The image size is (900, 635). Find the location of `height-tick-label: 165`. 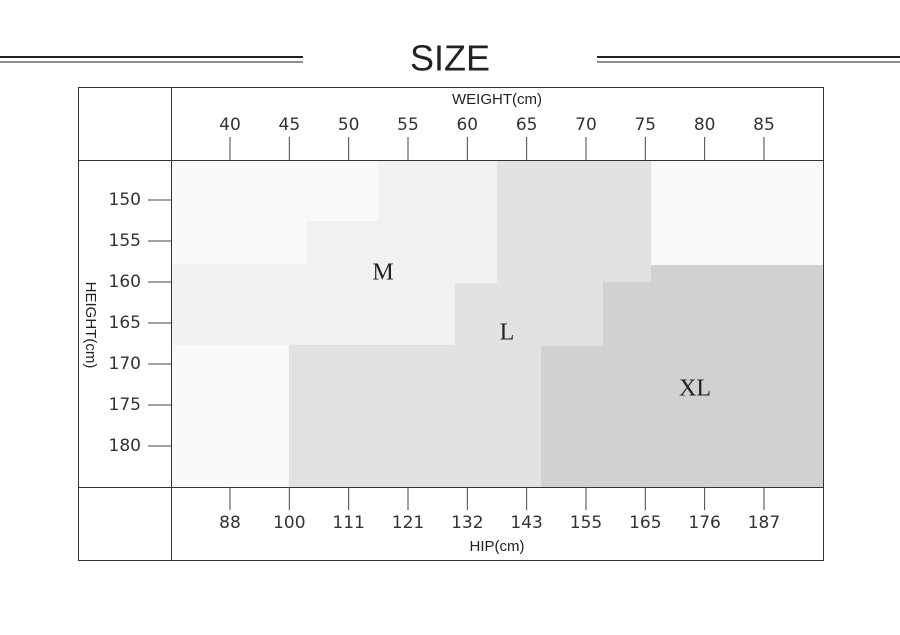

height-tick-label: 165 is located at coordinates (125, 323).